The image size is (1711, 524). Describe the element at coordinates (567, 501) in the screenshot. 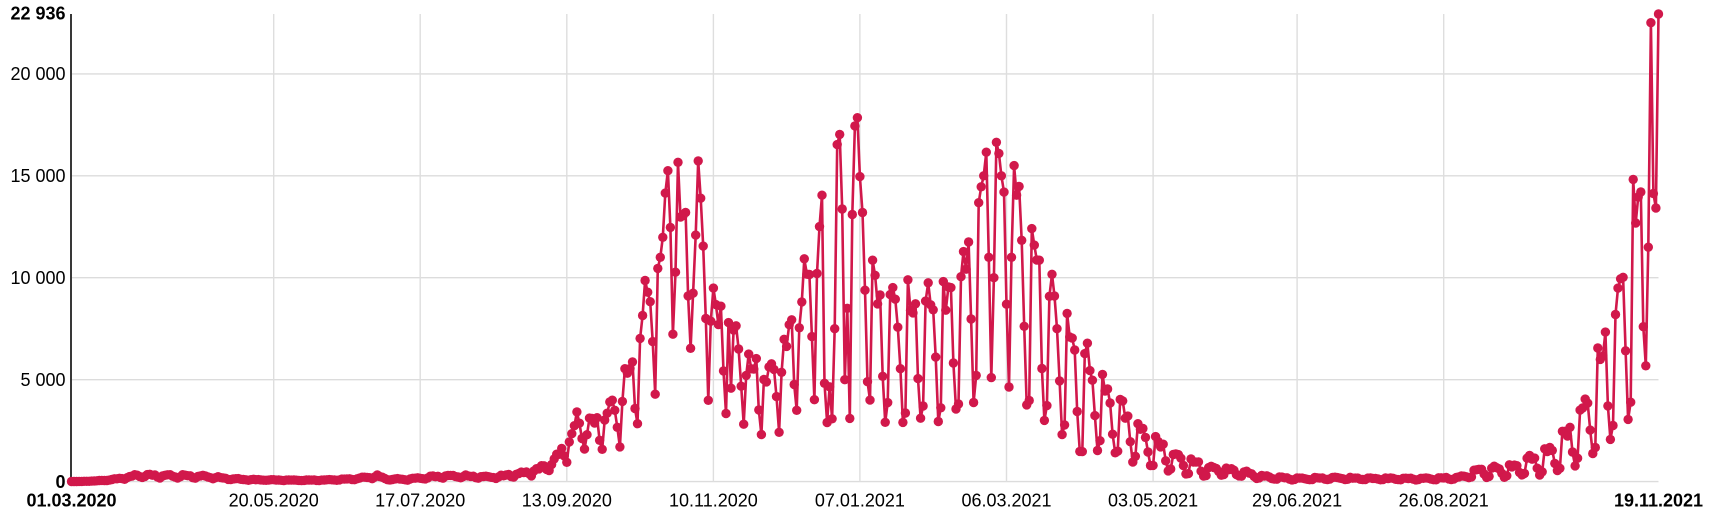

I see `svg-text: 13.09.2020` at that location.